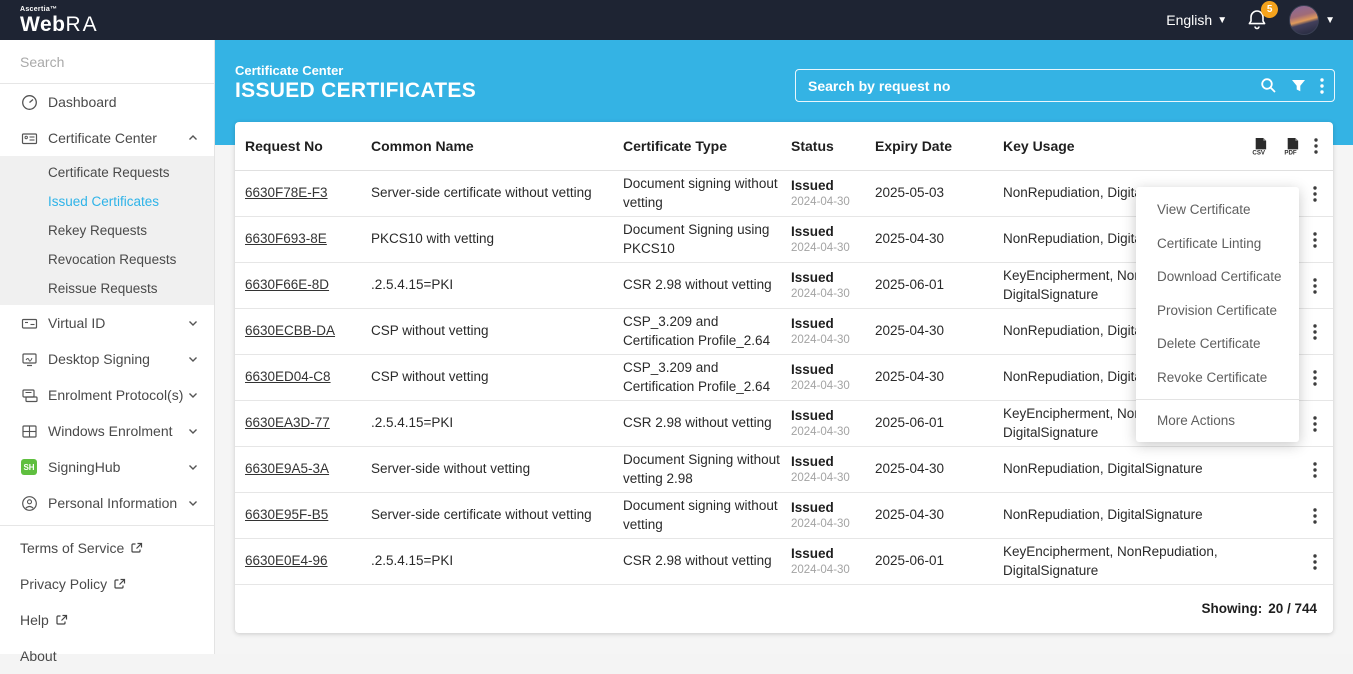 The width and height of the screenshot is (1353, 674). What do you see at coordinates (1262, 17) in the screenshot?
I see `notifications-button: 5` at bounding box center [1262, 17].